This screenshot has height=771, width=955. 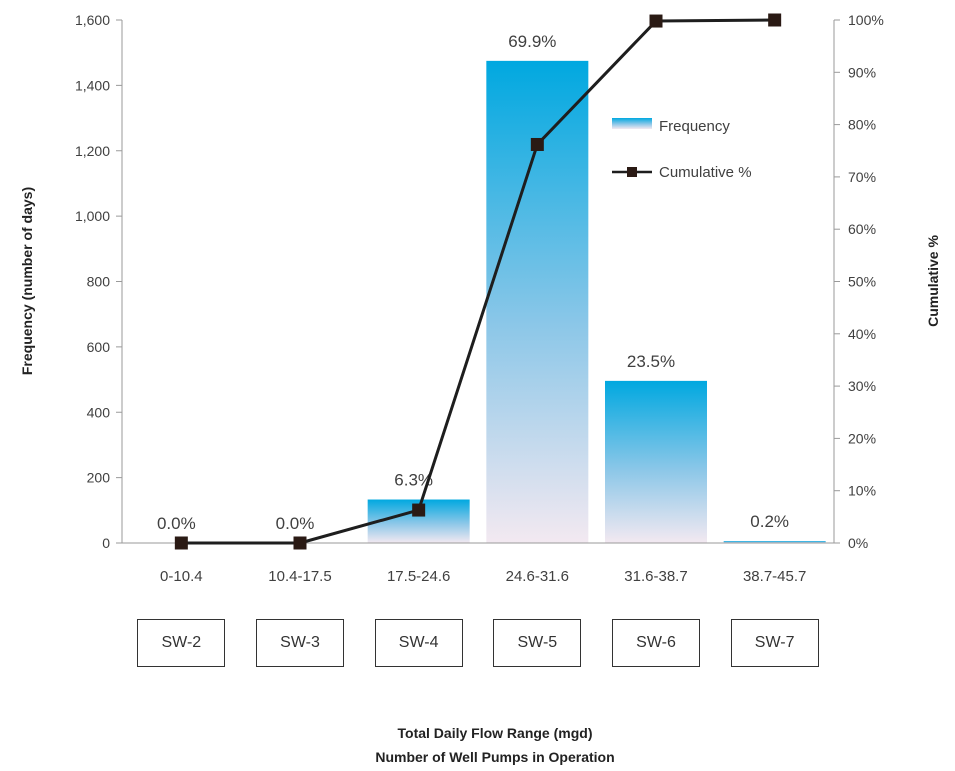 I want to click on right-axis-title: Cumulative %, so click(x=933, y=281).